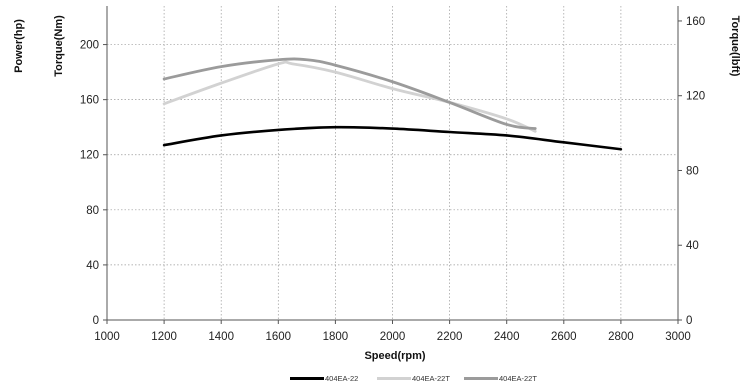  Describe the element at coordinates (279, 337) in the screenshot. I see `x-tick-label: 1600` at that location.